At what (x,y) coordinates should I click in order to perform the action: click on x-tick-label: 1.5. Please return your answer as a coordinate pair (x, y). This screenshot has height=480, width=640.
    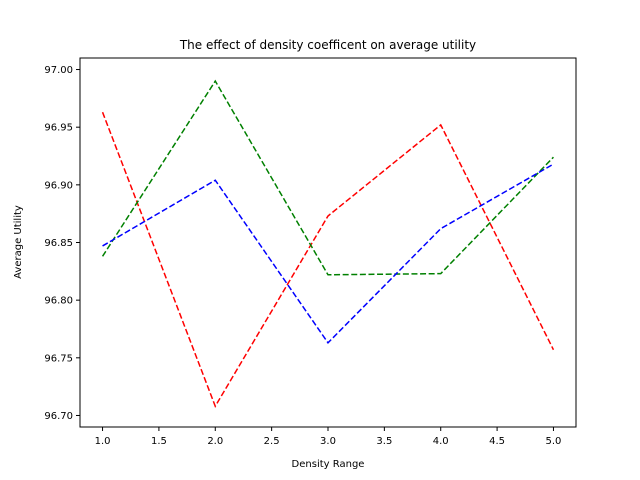
    Looking at the image, I should click on (159, 441).